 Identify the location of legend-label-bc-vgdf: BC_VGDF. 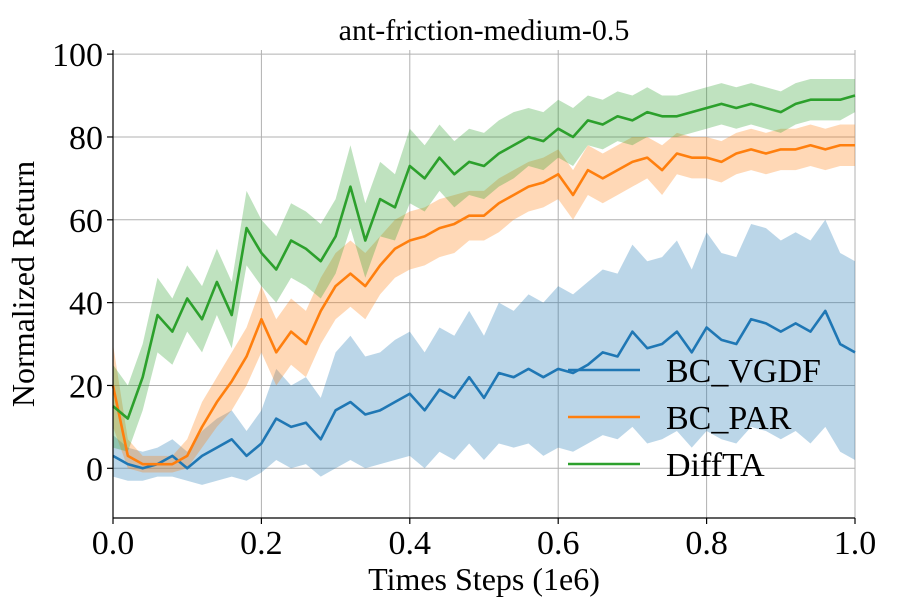
(743, 371).